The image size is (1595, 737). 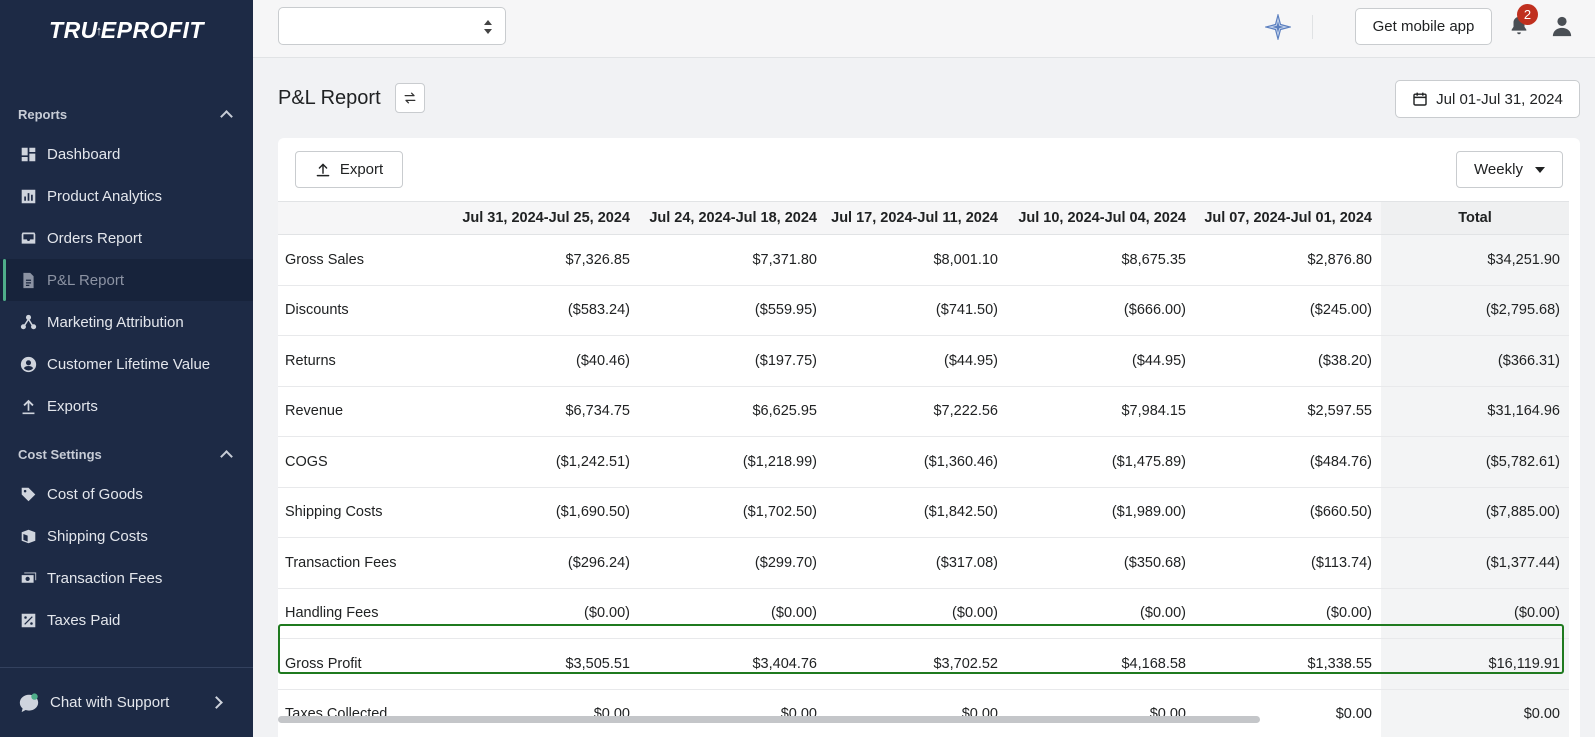 What do you see at coordinates (126, 280) in the screenshot?
I see `sidebar-item-p-l-report: P&L Report` at bounding box center [126, 280].